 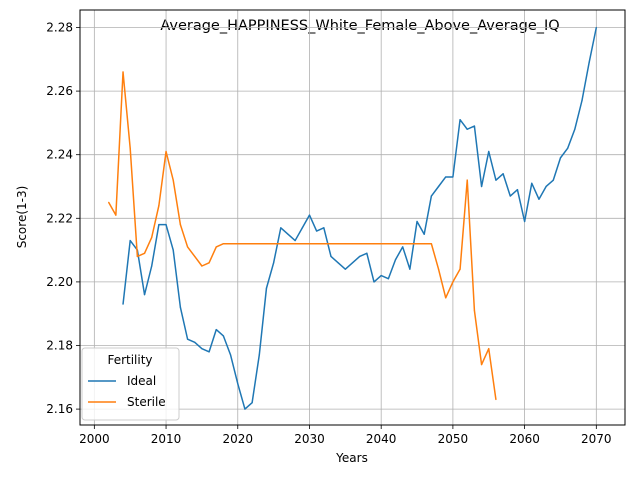 What do you see at coordinates (381, 439) in the screenshot?
I see `x-tick-label: 2040` at bounding box center [381, 439].